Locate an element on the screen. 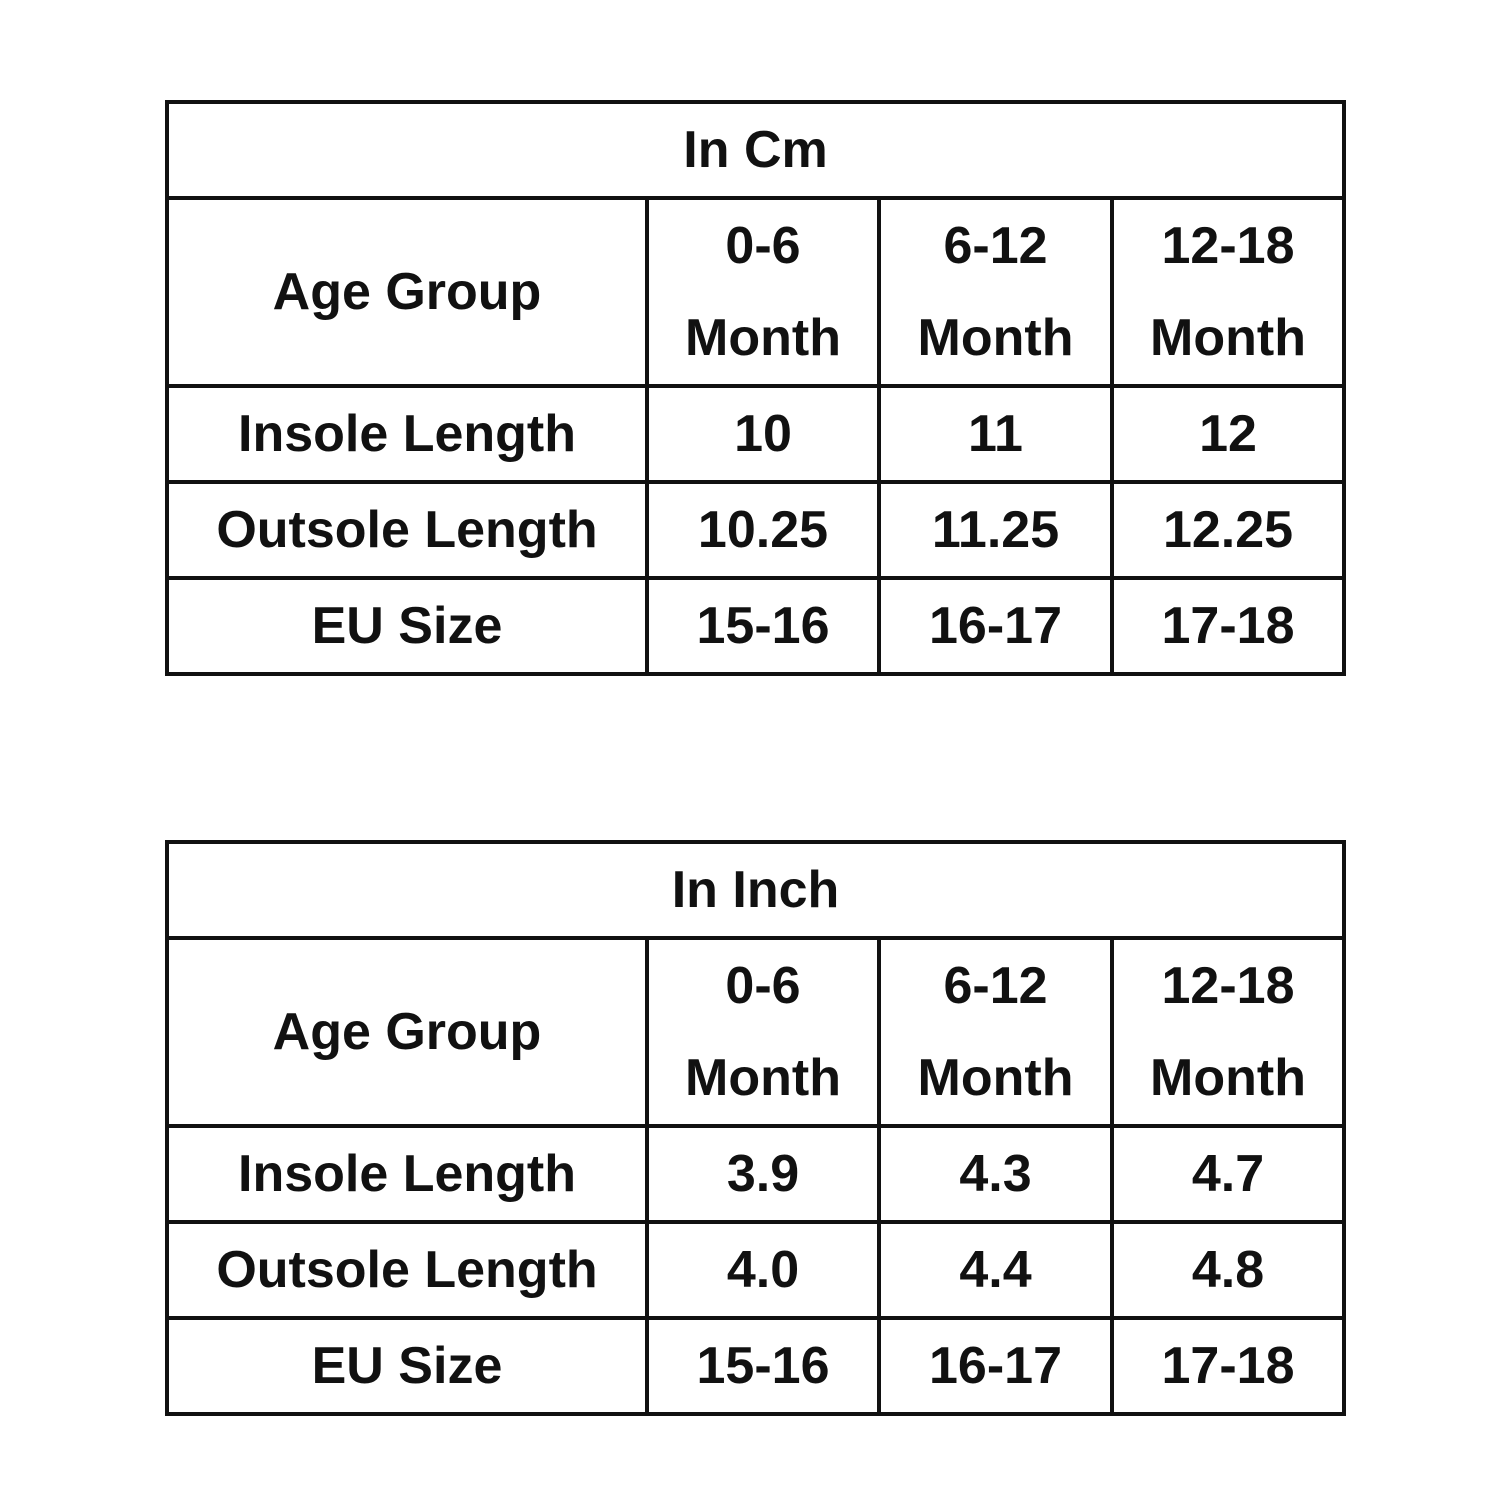 The height and width of the screenshot is (1500, 1500). cell: 3.9 is located at coordinates (763, 1174).